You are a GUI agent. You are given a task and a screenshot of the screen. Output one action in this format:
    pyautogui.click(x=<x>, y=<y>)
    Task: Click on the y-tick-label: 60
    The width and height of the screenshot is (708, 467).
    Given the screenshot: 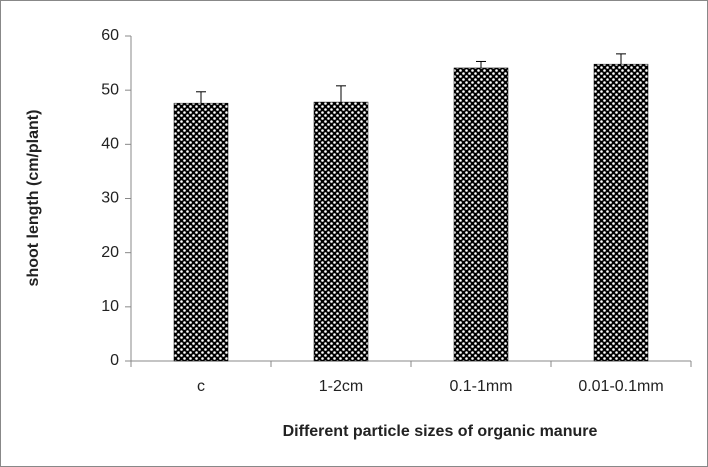 What is the action you would take?
    pyautogui.click(x=110, y=35)
    